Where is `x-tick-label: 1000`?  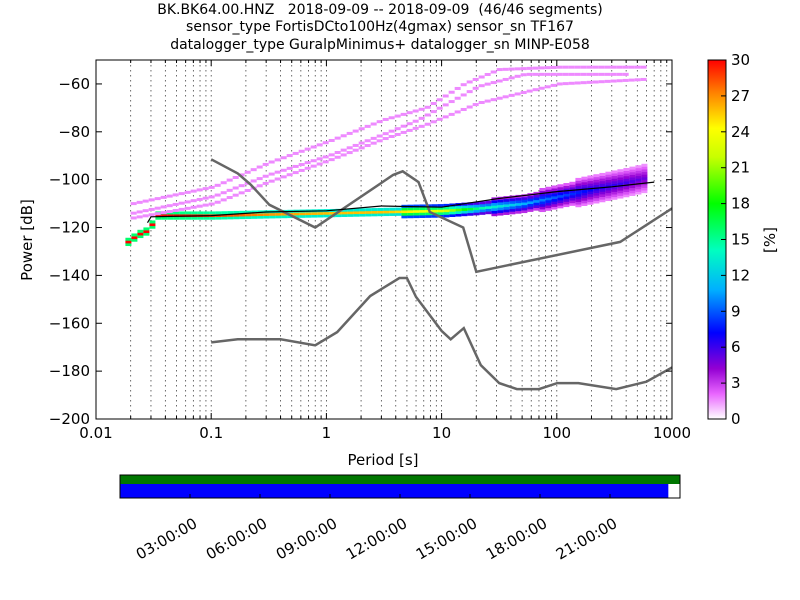
x-tick-label: 1000 is located at coordinates (672, 433).